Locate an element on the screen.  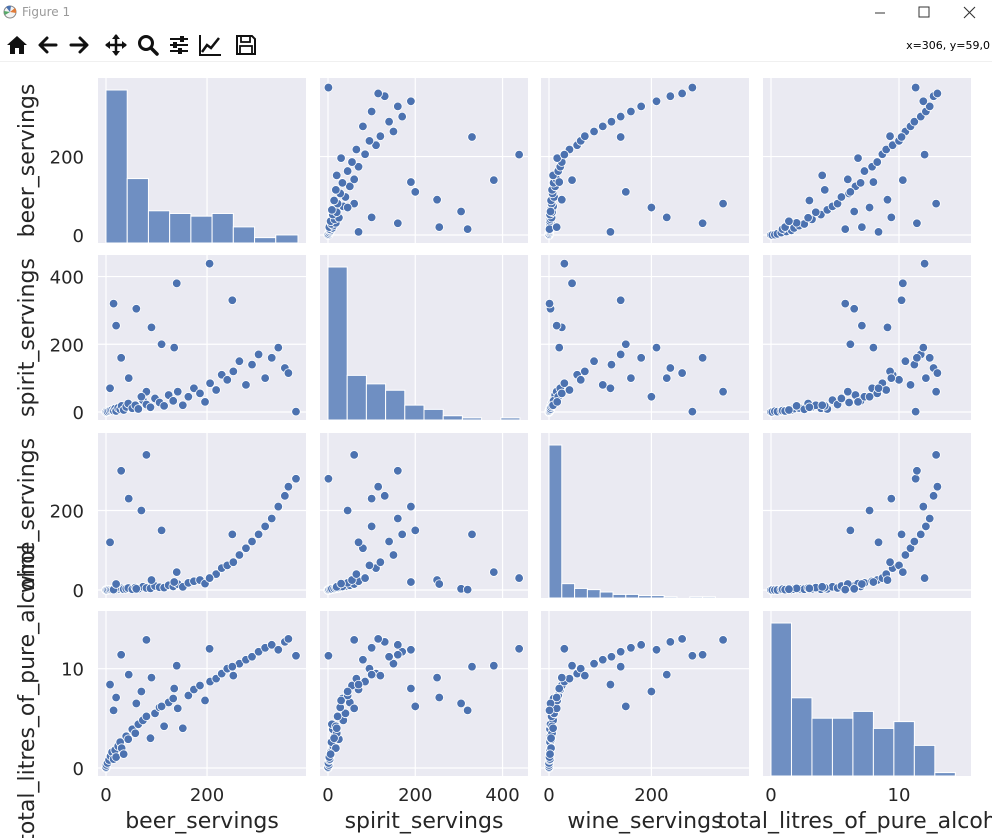
panel-spirit-servings-vs-wine-servings is located at coordinates (645, 337).